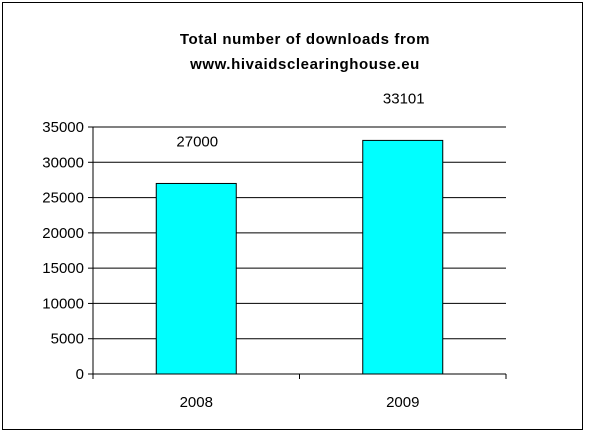 This screenshot has height=434, width=589. What do you see at coordinates (63, 233) in the screenshot?
I see `y-tick-label-4: 20000` at bounding box center [63, 233].